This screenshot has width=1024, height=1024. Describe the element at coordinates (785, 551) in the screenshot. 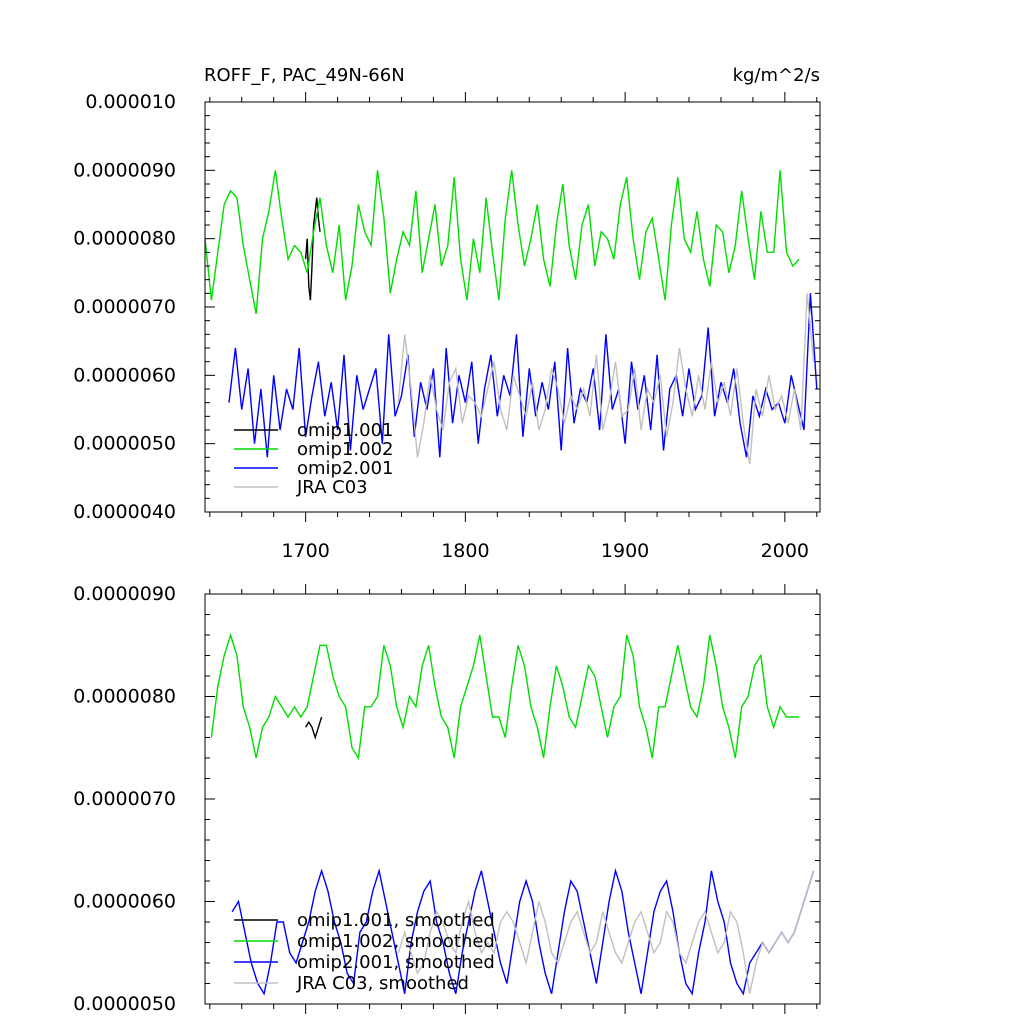

I see `x-tick-label: 2000` at that location.